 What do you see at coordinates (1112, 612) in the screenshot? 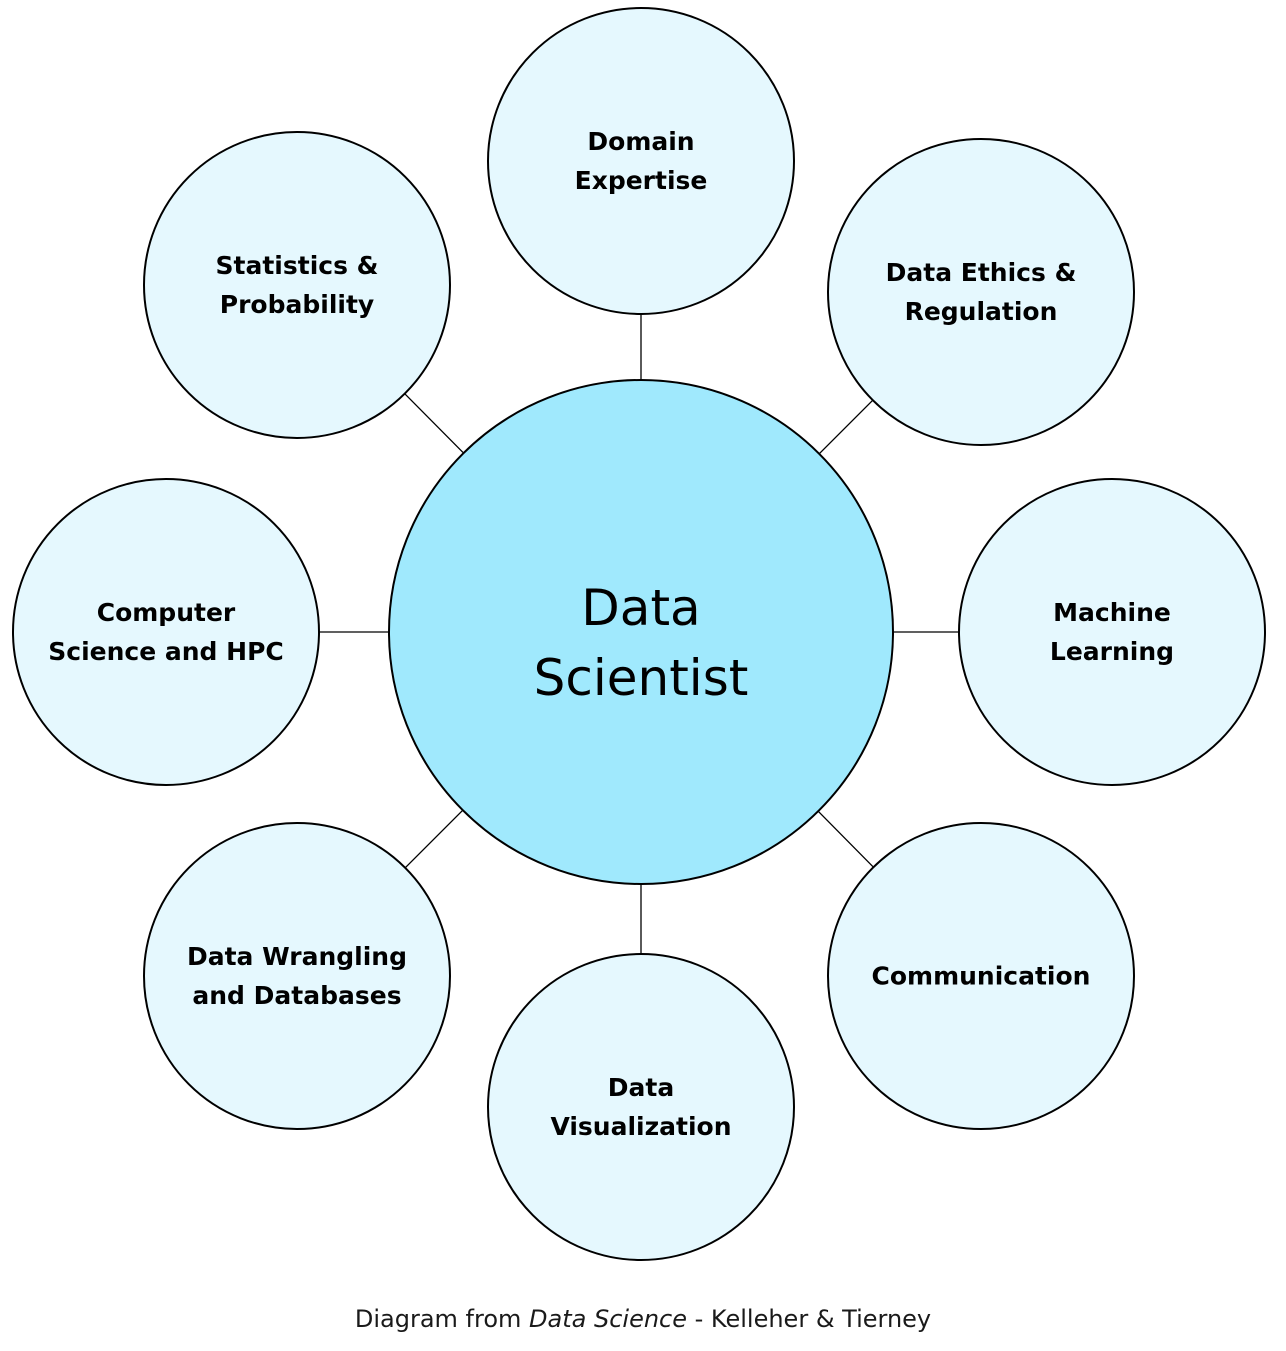
I see `node-label-line: Machine` at bounding box center [1112, 612].